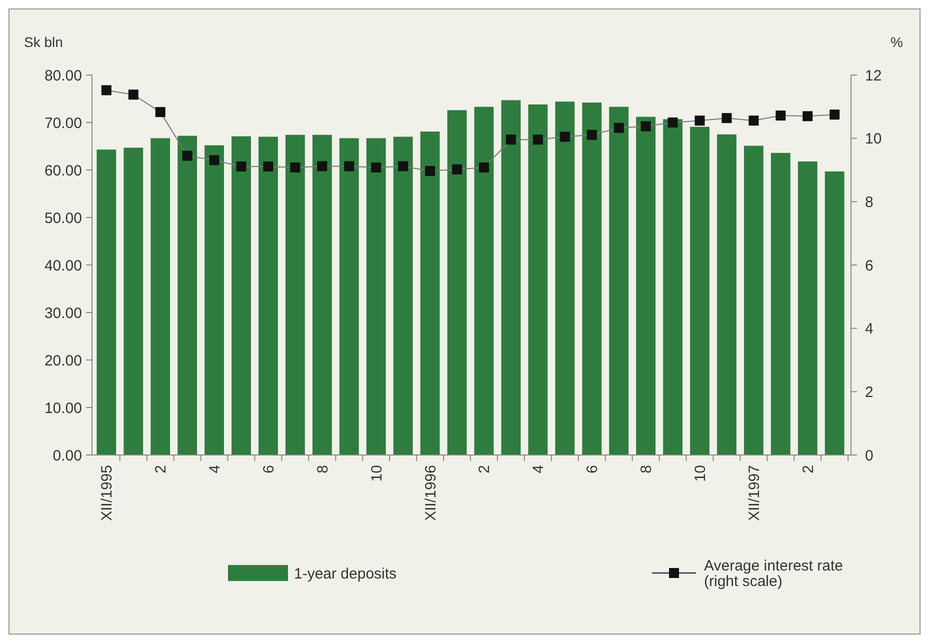 This screenshot has width=929, height=643. What do you see at coordinates (345, 573) in the screenshot?
I see `legend-label: 1-year deposits` at bounding box center [345, 573].